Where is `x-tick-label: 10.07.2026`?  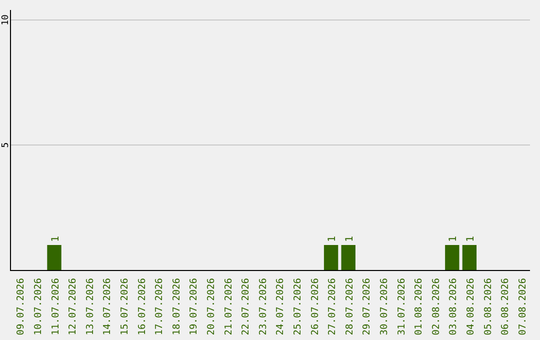 x-tick-label: 10.07.2026 is located at coordinates (38, 307).